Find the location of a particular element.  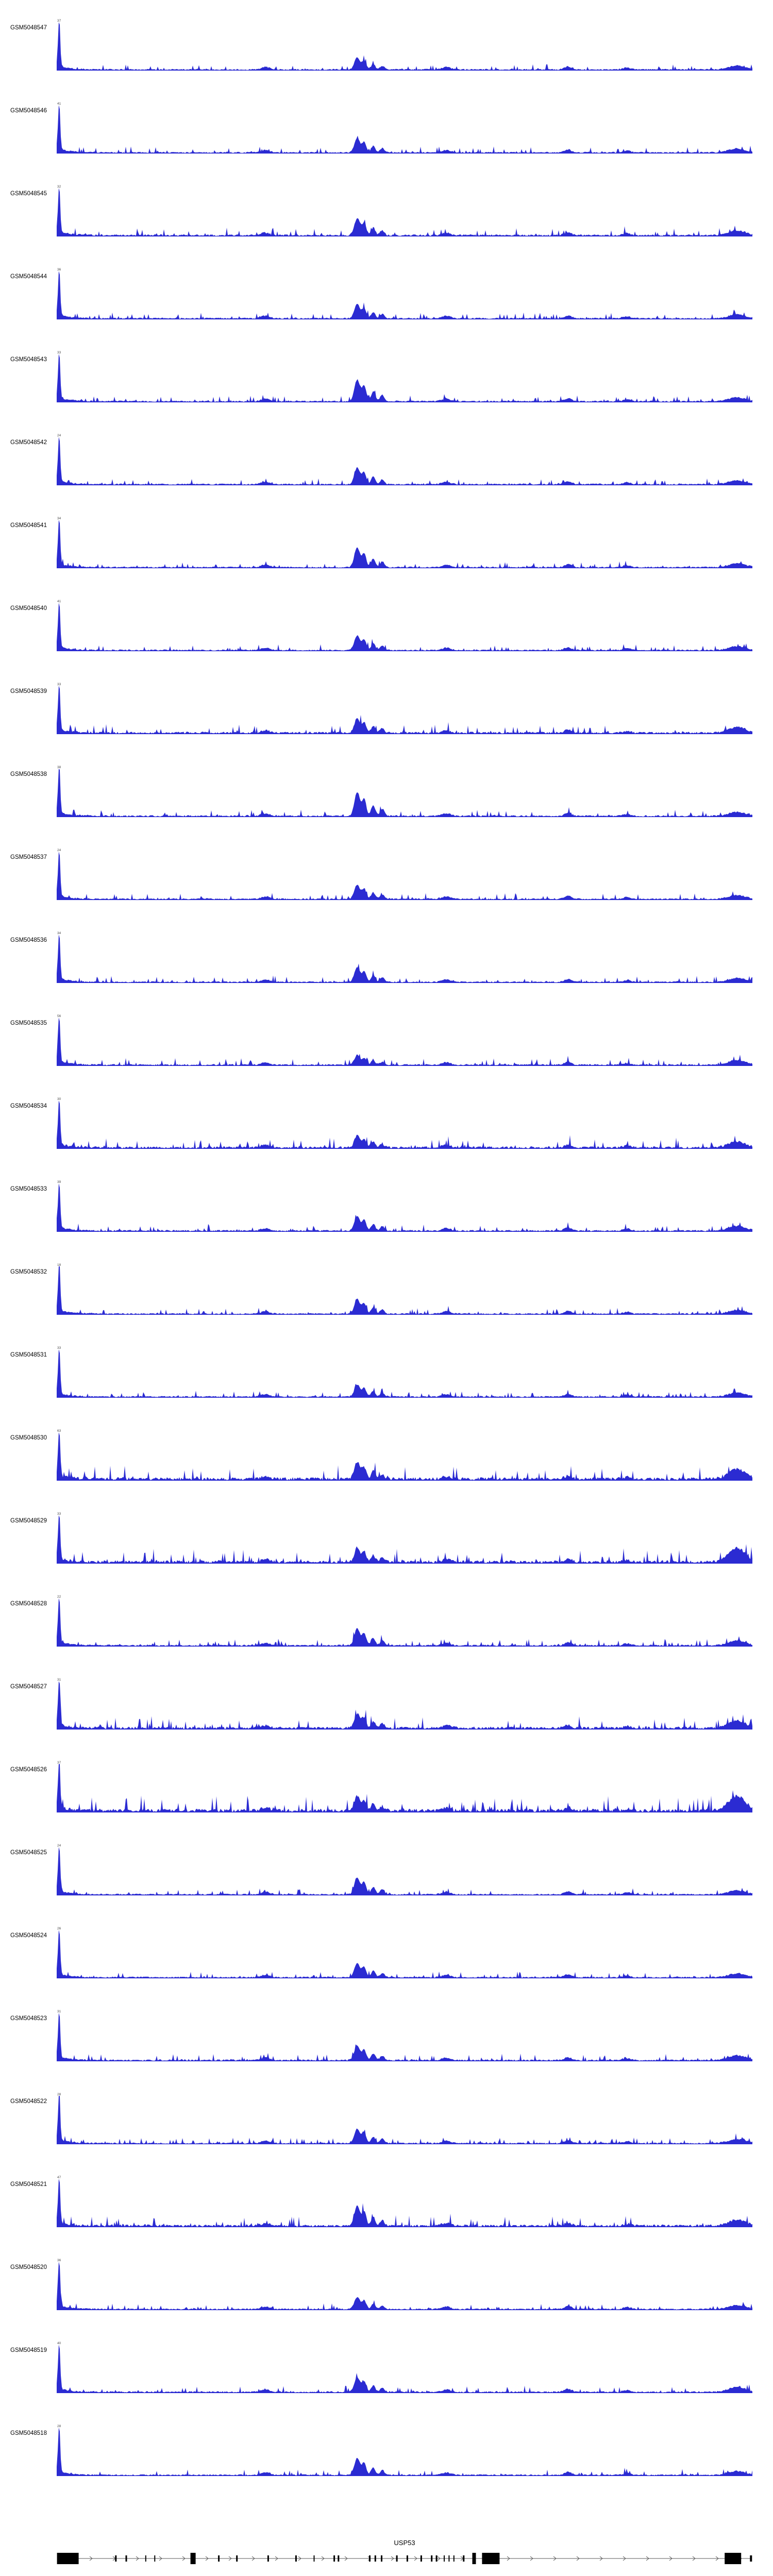

track-label: GSM5048538 is located at coordinates (28, 774).